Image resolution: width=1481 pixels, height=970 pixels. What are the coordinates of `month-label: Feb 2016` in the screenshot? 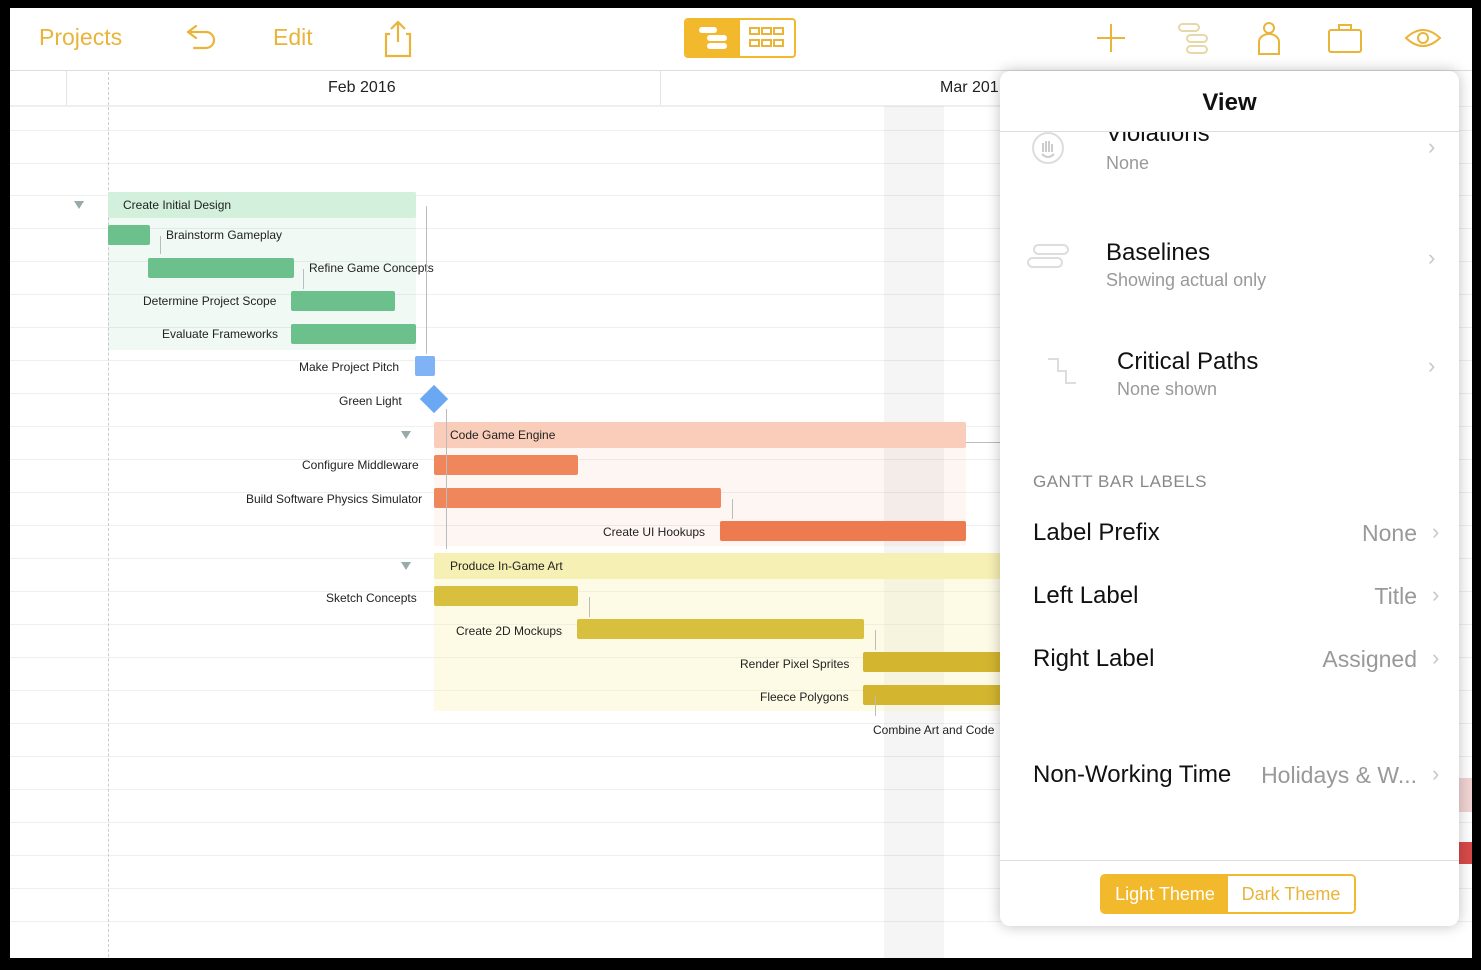 It's located at (362, 87).